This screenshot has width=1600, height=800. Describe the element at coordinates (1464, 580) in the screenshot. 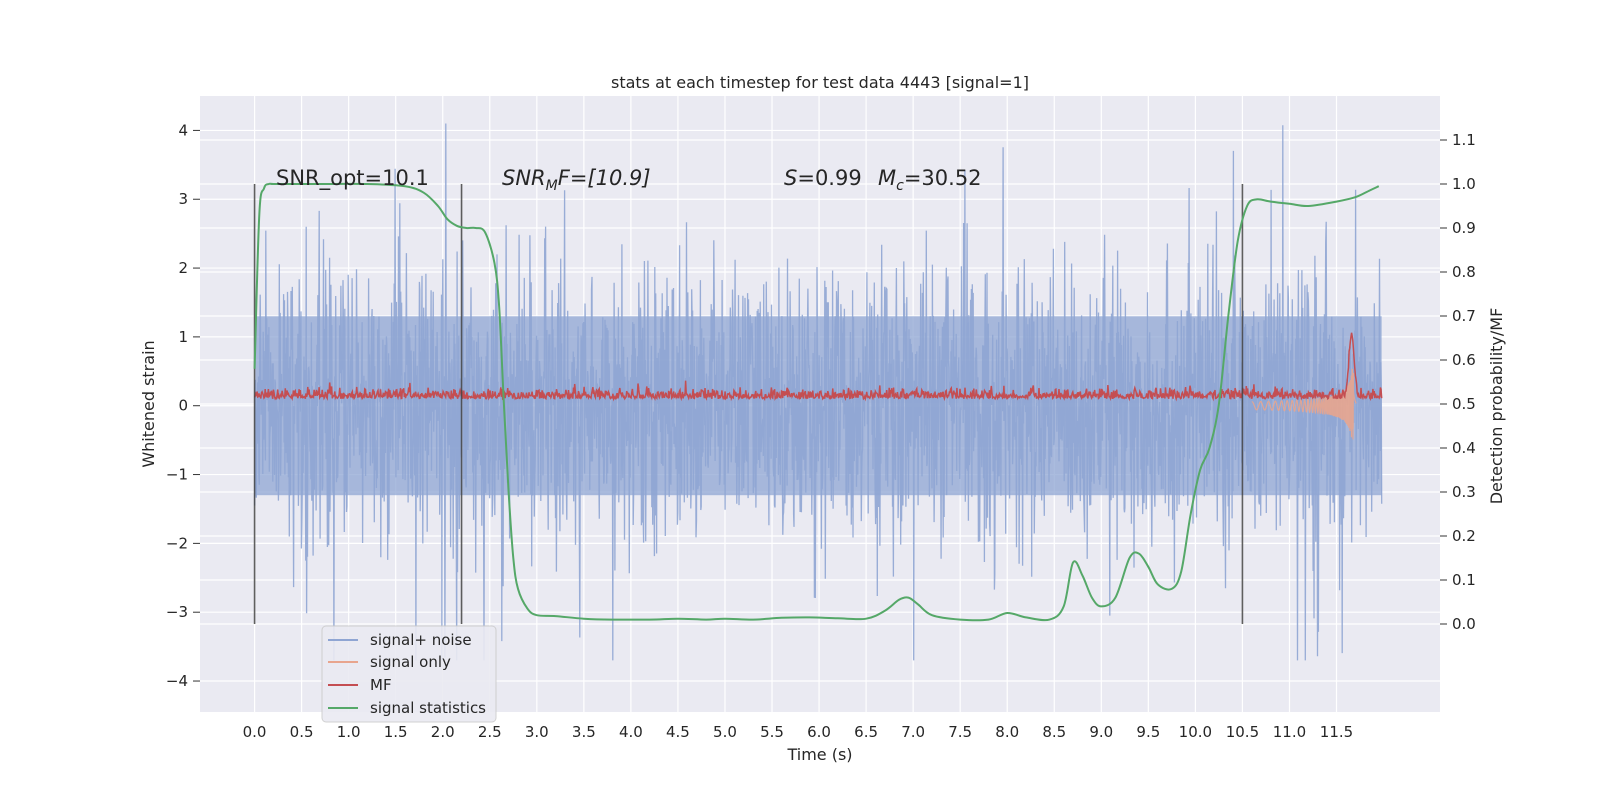

I see `y2-tick-label: 0.1` at that location.